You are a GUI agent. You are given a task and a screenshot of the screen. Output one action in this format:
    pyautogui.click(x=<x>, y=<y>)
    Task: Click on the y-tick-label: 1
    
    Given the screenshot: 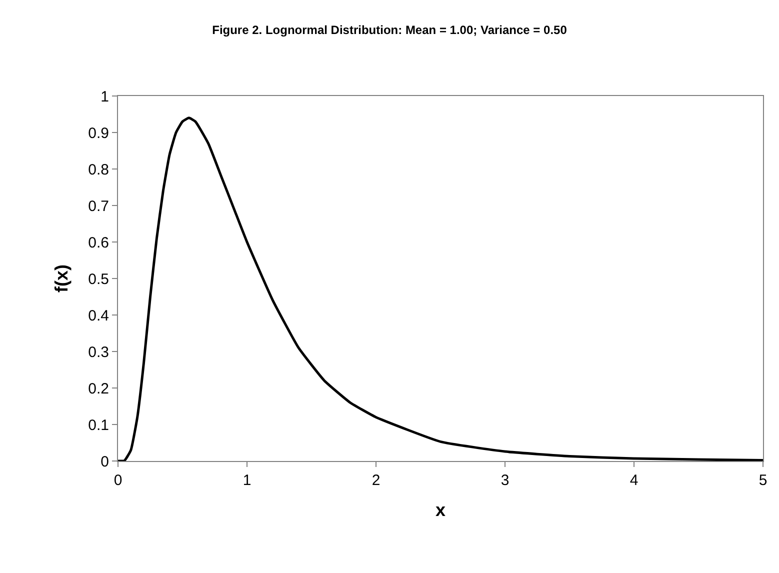 What is the action you would take?
    pyautogui.click(x=104, y=97)
    